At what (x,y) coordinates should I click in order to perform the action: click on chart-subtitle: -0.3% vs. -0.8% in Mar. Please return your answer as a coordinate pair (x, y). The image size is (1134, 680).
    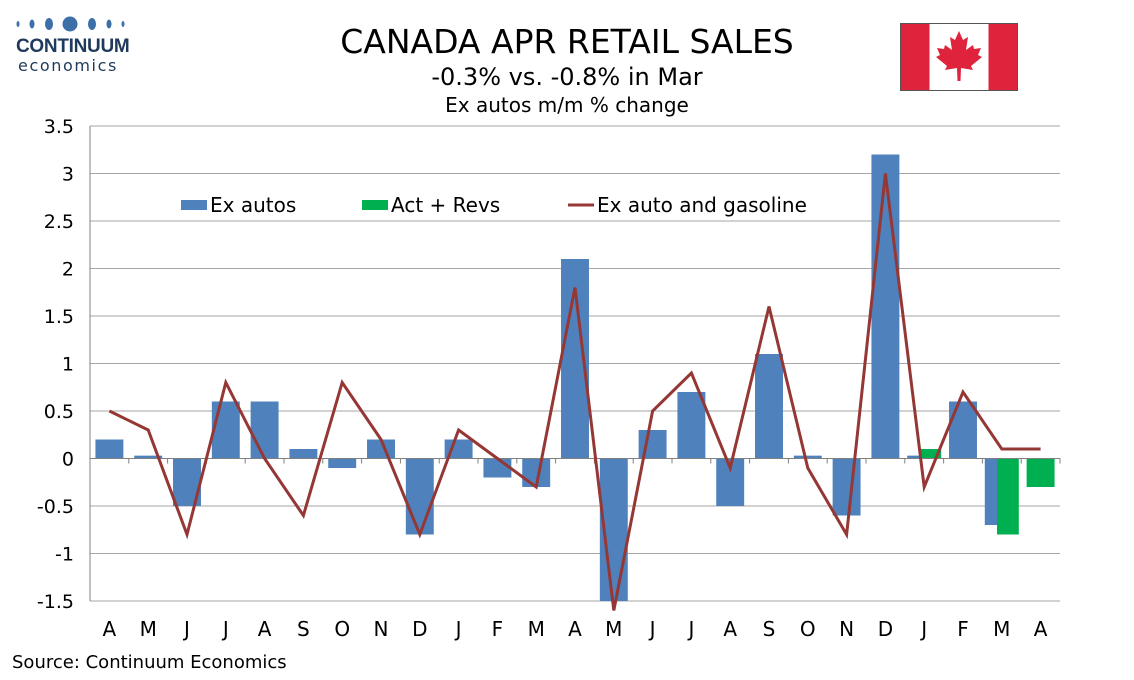
    Looking at the image, I should click on (567, 77).